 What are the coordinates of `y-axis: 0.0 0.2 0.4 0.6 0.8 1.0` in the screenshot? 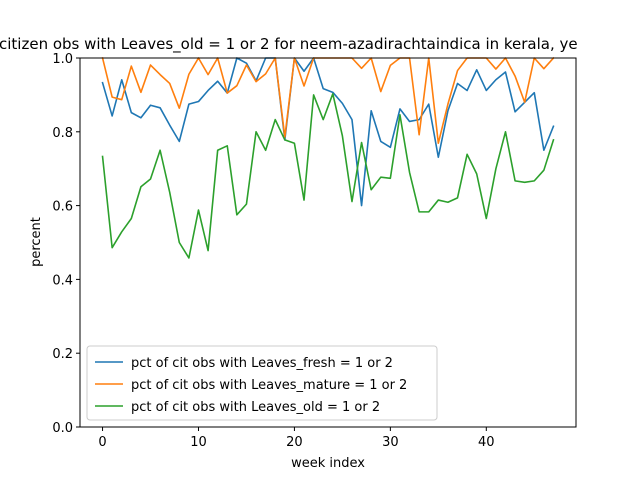 It's located at (66, 244).